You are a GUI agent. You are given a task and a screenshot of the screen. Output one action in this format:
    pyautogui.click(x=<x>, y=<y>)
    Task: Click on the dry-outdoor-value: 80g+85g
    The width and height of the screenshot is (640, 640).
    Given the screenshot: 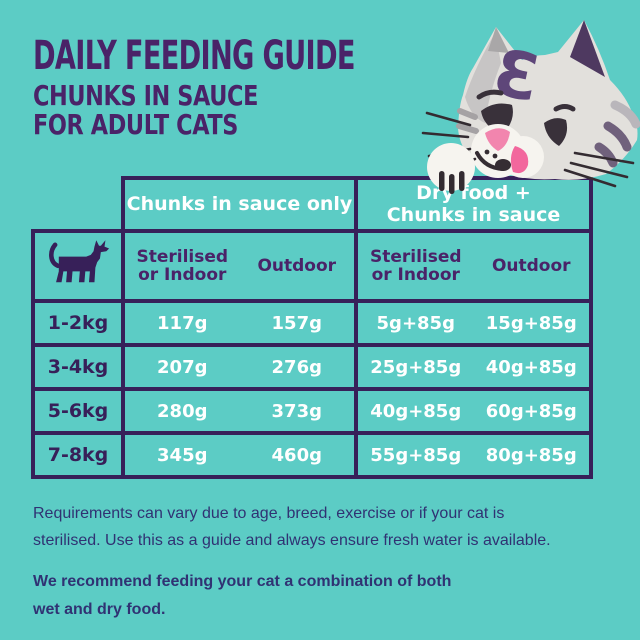 What is the action you would take?
    pyautogui.click(x=531, y=455)
    